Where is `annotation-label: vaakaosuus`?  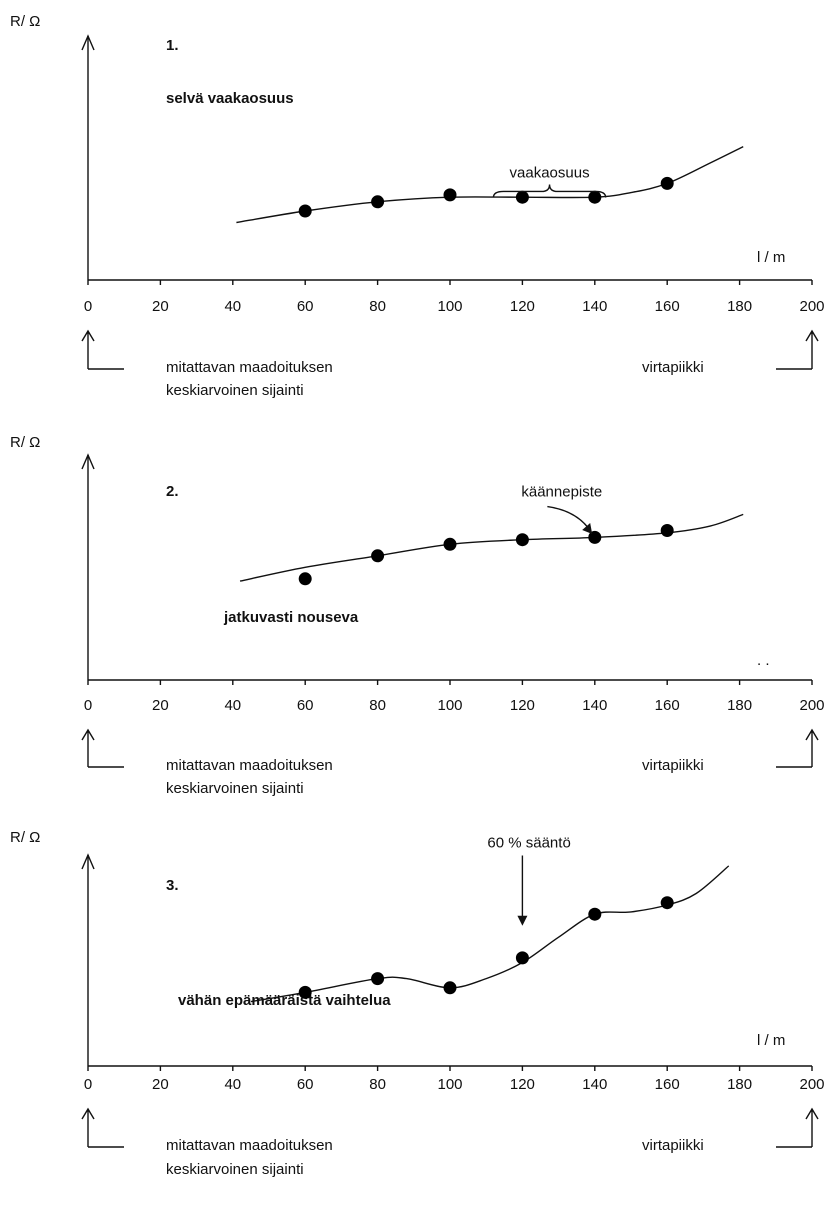 annotation-label: vaakaosuus is located at coordinates (550, 172).